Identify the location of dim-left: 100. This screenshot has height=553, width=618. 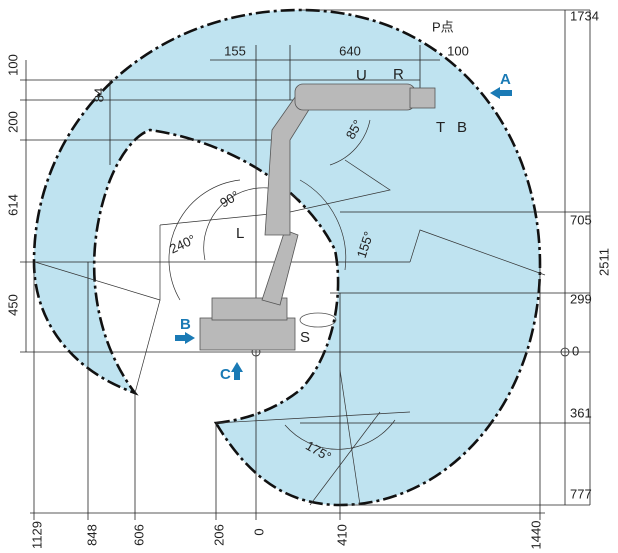
(12, 65).